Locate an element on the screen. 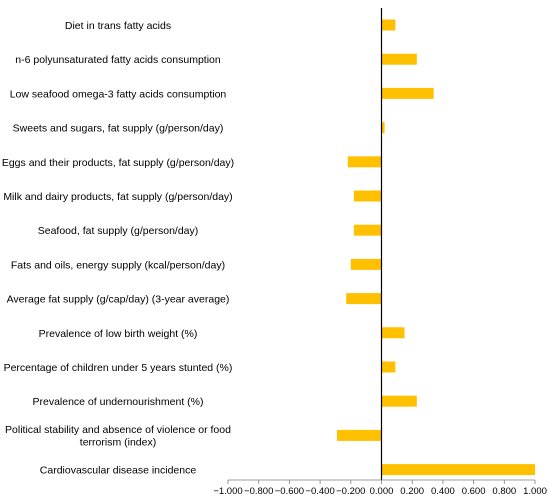  x-tick-label: −0.800 is located at coordinates (258, 491).